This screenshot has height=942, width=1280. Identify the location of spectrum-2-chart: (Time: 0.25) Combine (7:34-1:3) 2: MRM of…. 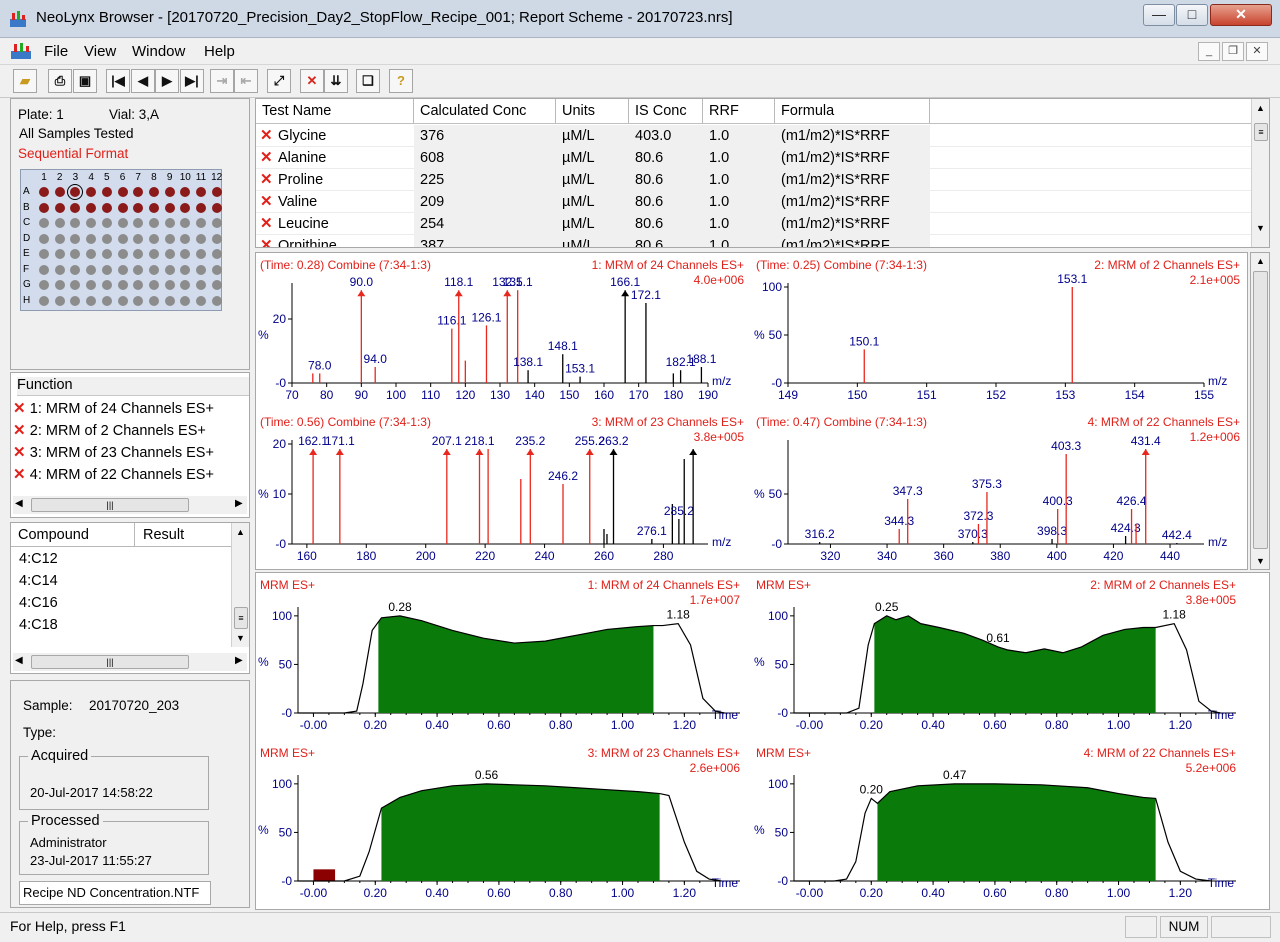
(1000, 330).